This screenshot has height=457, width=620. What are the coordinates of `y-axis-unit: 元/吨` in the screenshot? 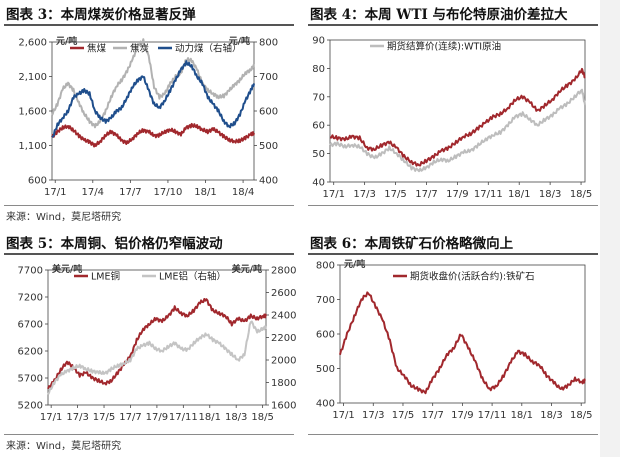 It's located at (66, 41).